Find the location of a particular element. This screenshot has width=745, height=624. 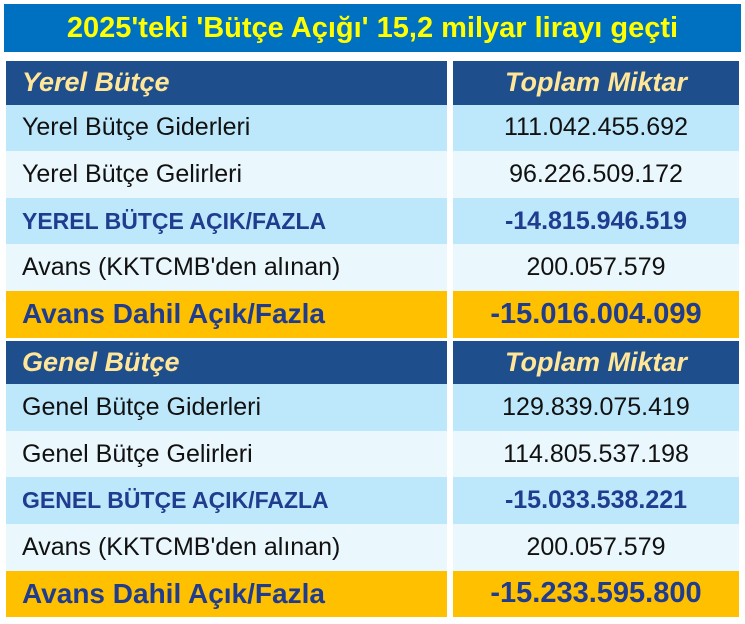

row-label: GENEL BÜTÇE AÇIK/FAZLA is located at coordinates (226, 500).